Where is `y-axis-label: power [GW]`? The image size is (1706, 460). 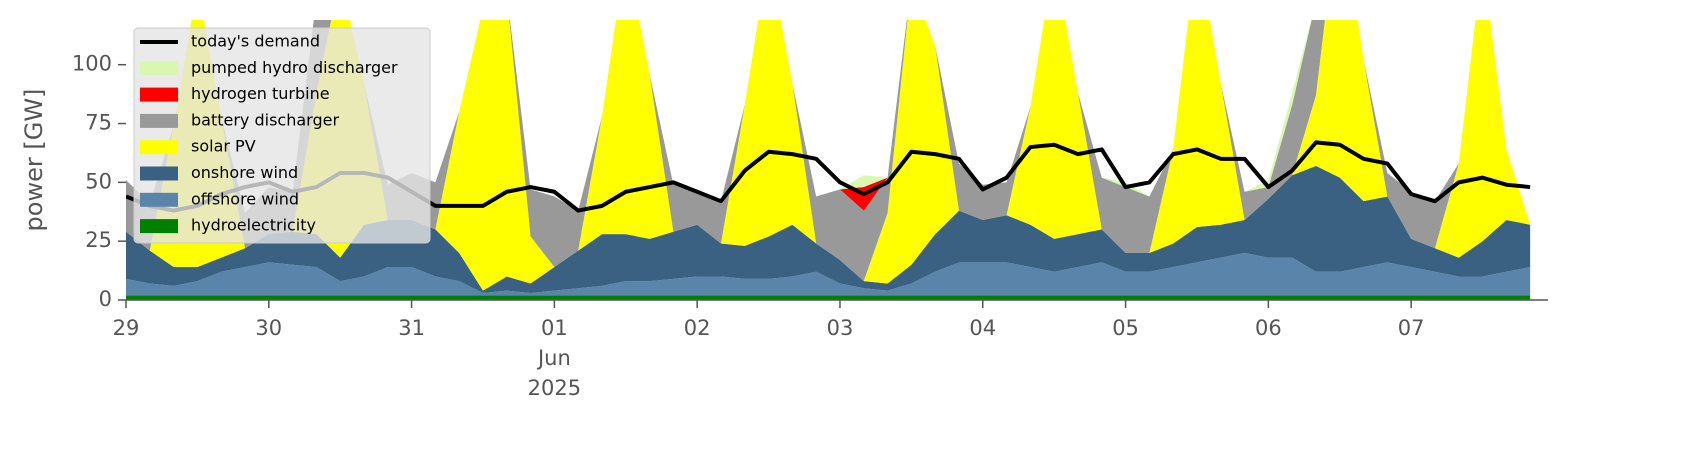
y-axis-label: power [GW] is located at coordinates (34, 160).